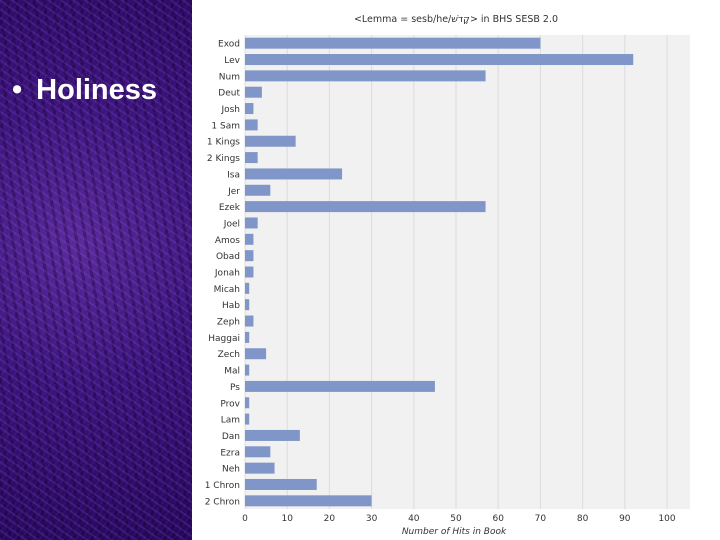  I want to click on x-tick-labels: 0 10 20 30 40 50 60 70 80 90 100, so click(459, 519).